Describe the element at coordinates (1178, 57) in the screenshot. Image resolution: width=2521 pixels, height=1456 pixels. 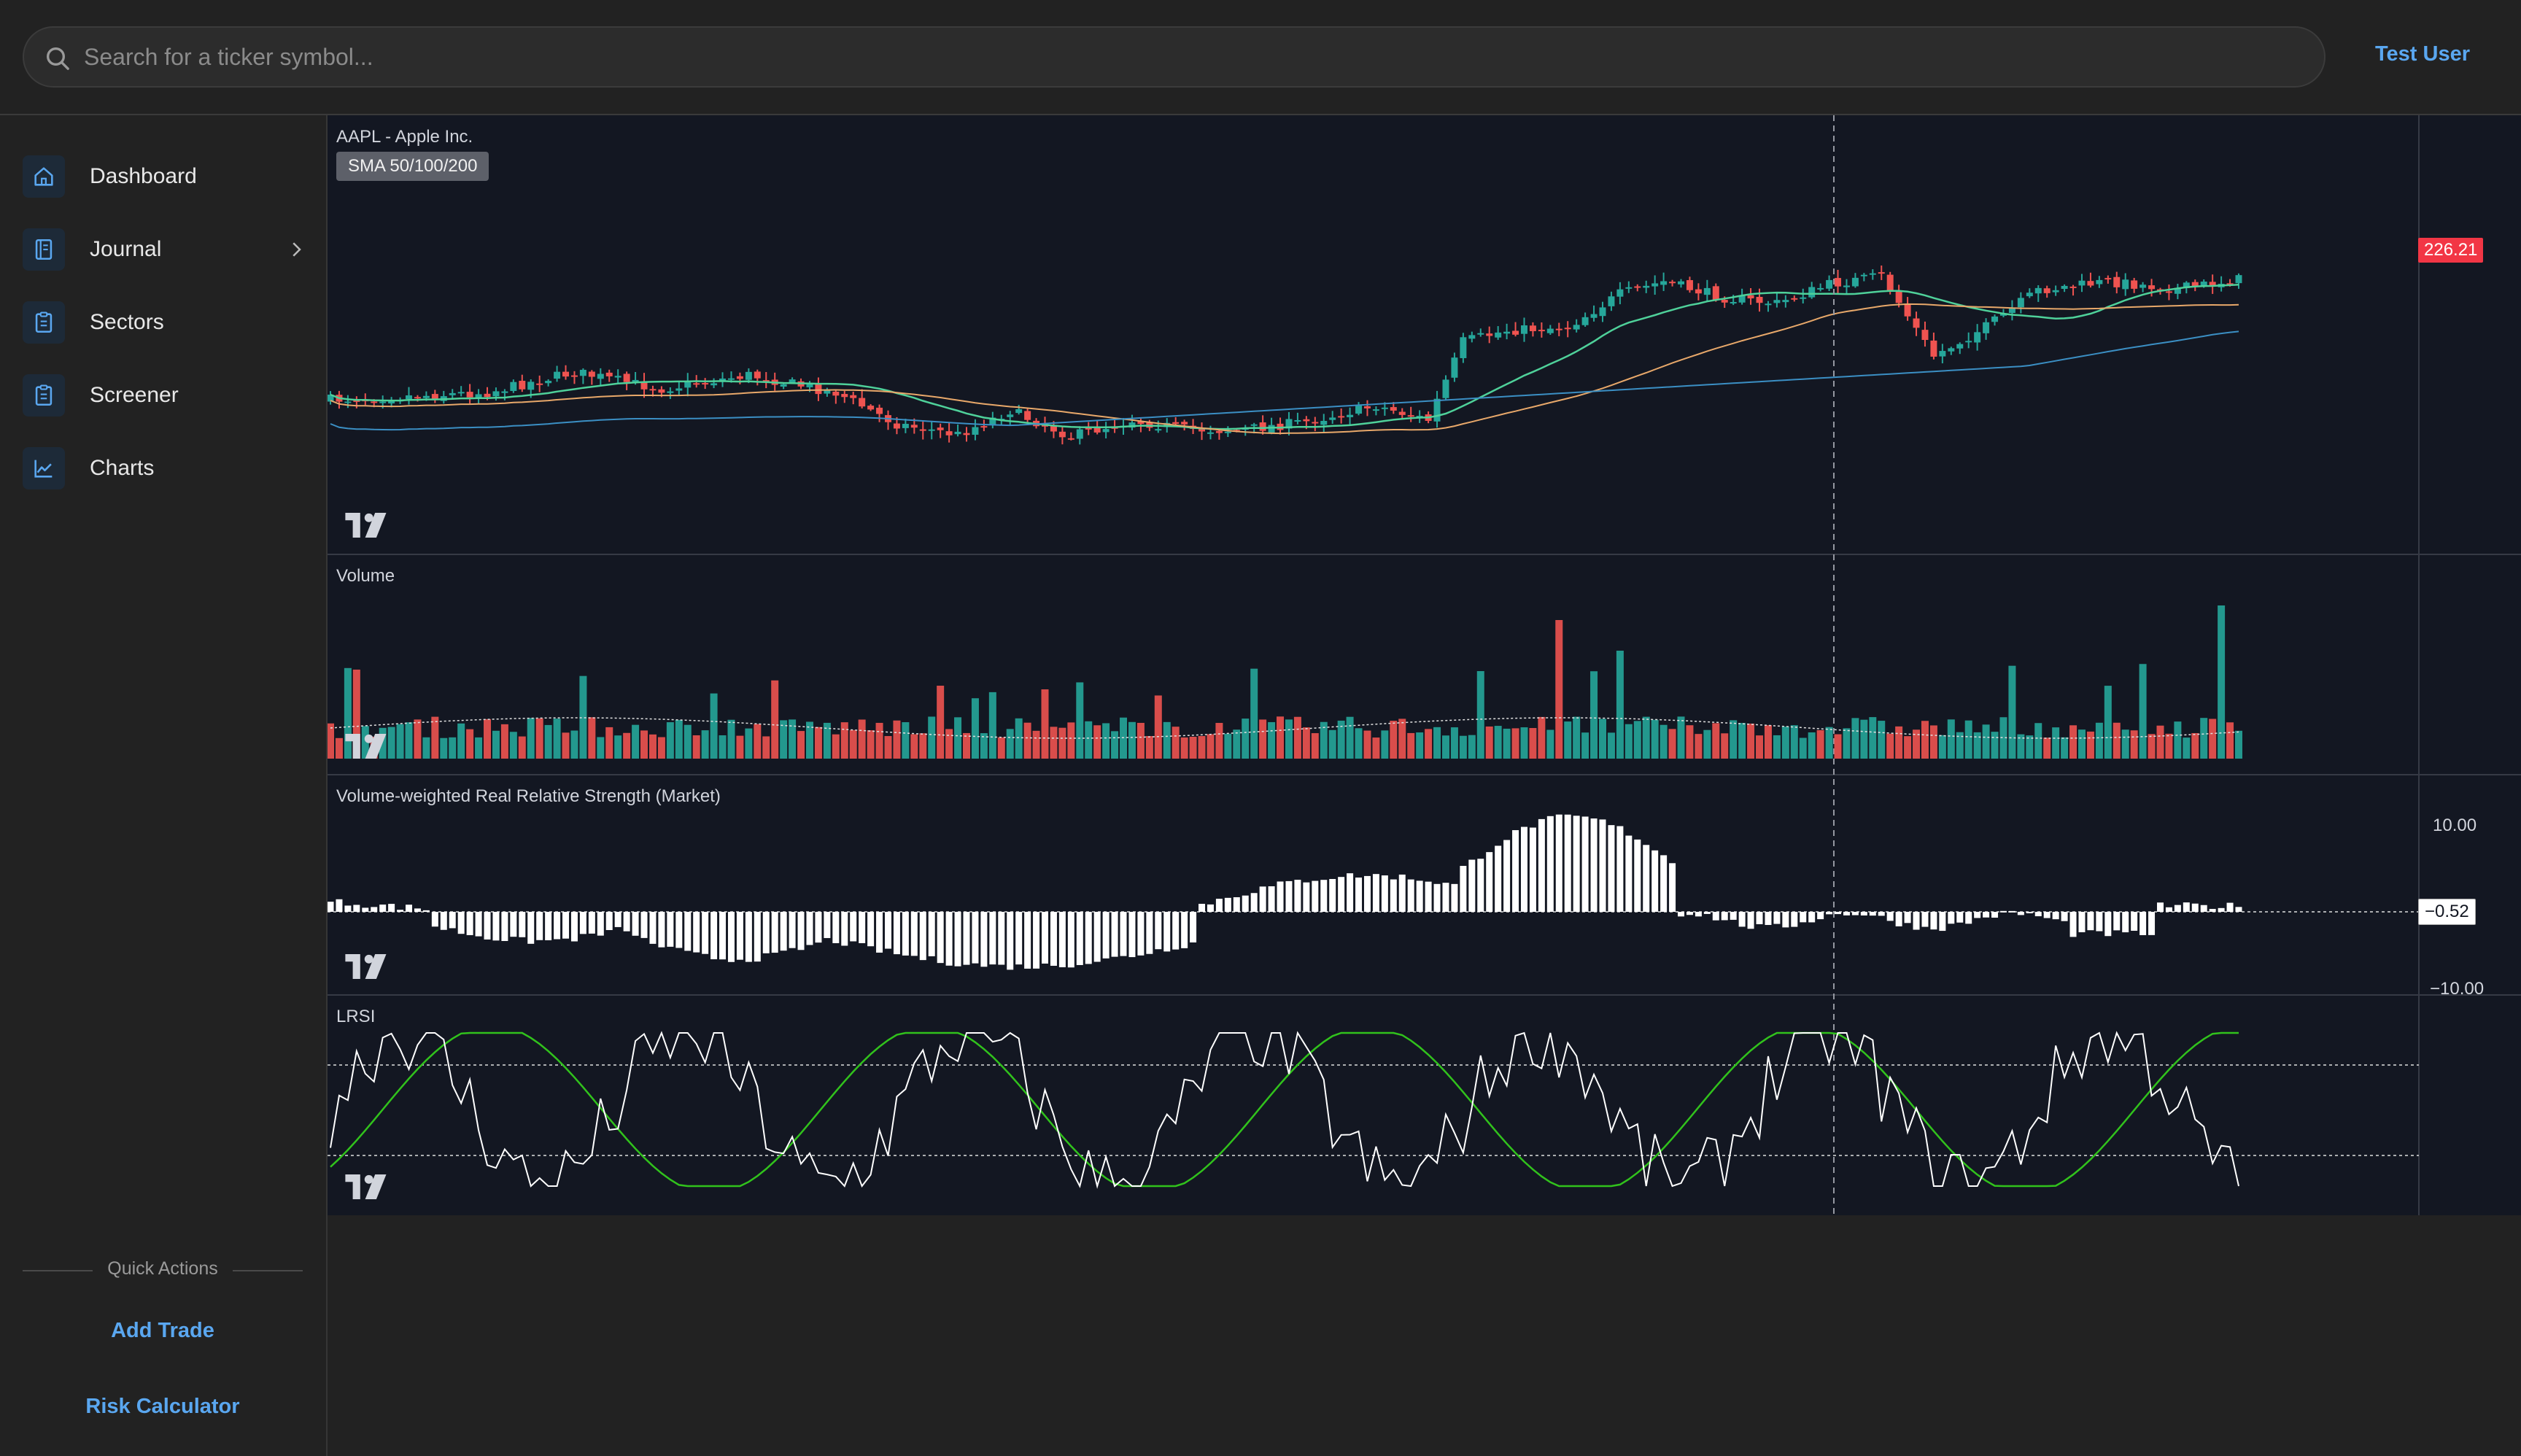
I see `ticker-search-input` at that location.